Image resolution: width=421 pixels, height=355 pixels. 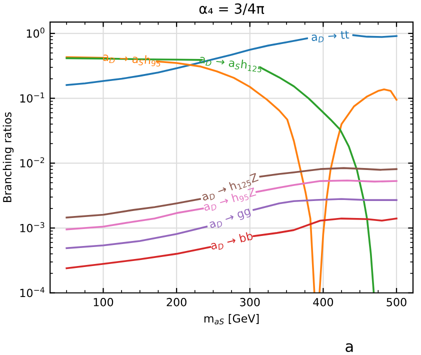 What do you see at coordinates (176, 302) in the screenshot?
I see `x-tick-label: 200` at bounding box center [176, 302].